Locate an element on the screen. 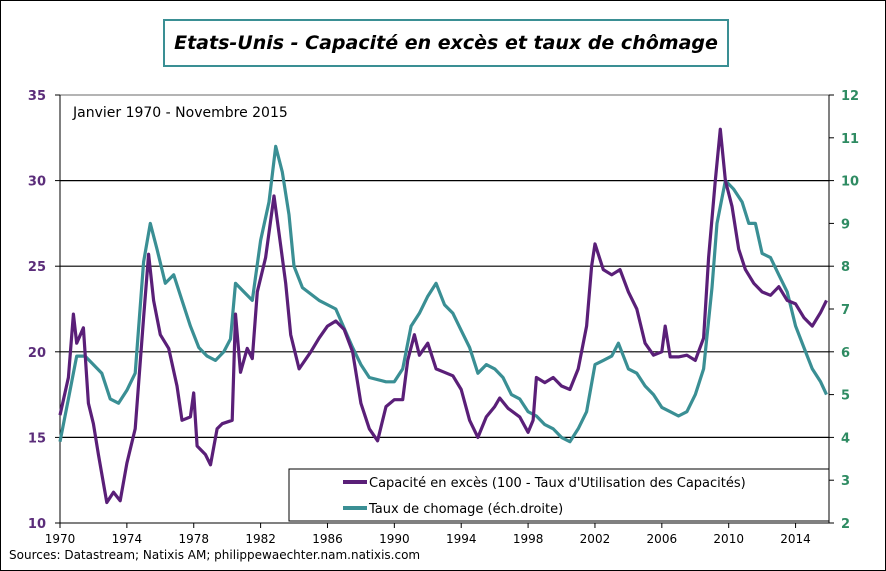 The image size is (886, 571). y-right-tick-label: 10 is located at coordinates (850, 182).